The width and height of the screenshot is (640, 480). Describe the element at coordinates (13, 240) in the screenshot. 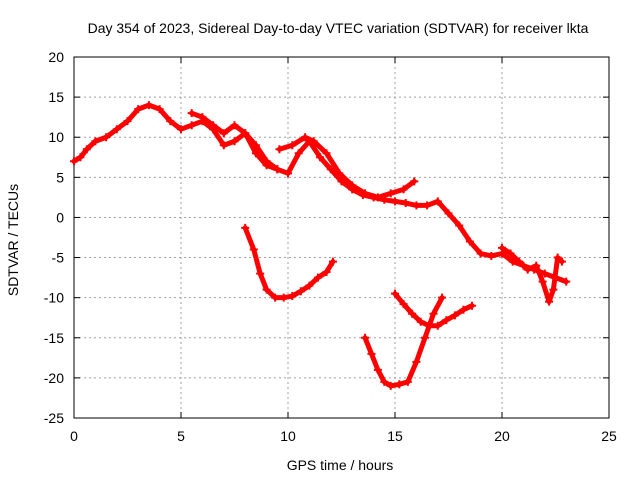

I see `y-axis-label: SDTVAR / TECUs` at that location.